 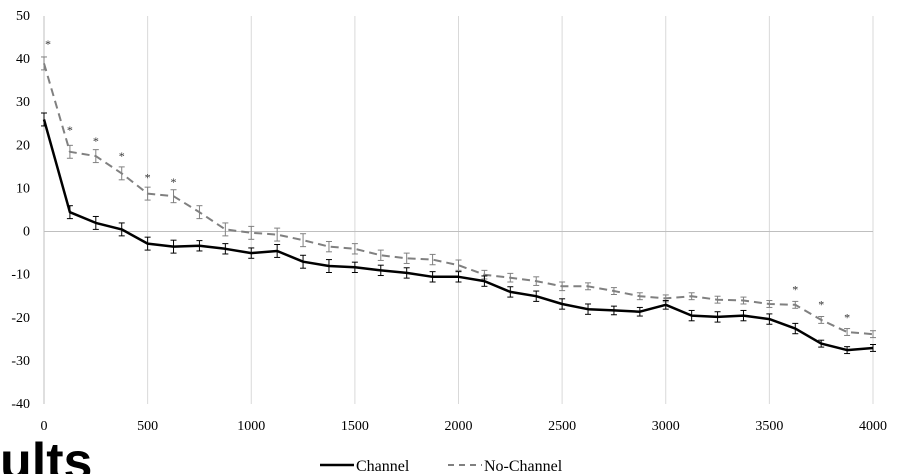 What do you see at coordinates (459, 426) in the screenshot?
I see `x-tick-label: 2000` at bounding box center [459, 426].